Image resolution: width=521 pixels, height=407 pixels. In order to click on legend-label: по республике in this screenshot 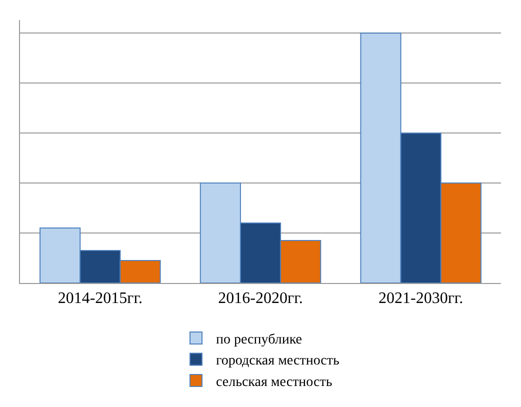, I will do `click(259, 340)`.